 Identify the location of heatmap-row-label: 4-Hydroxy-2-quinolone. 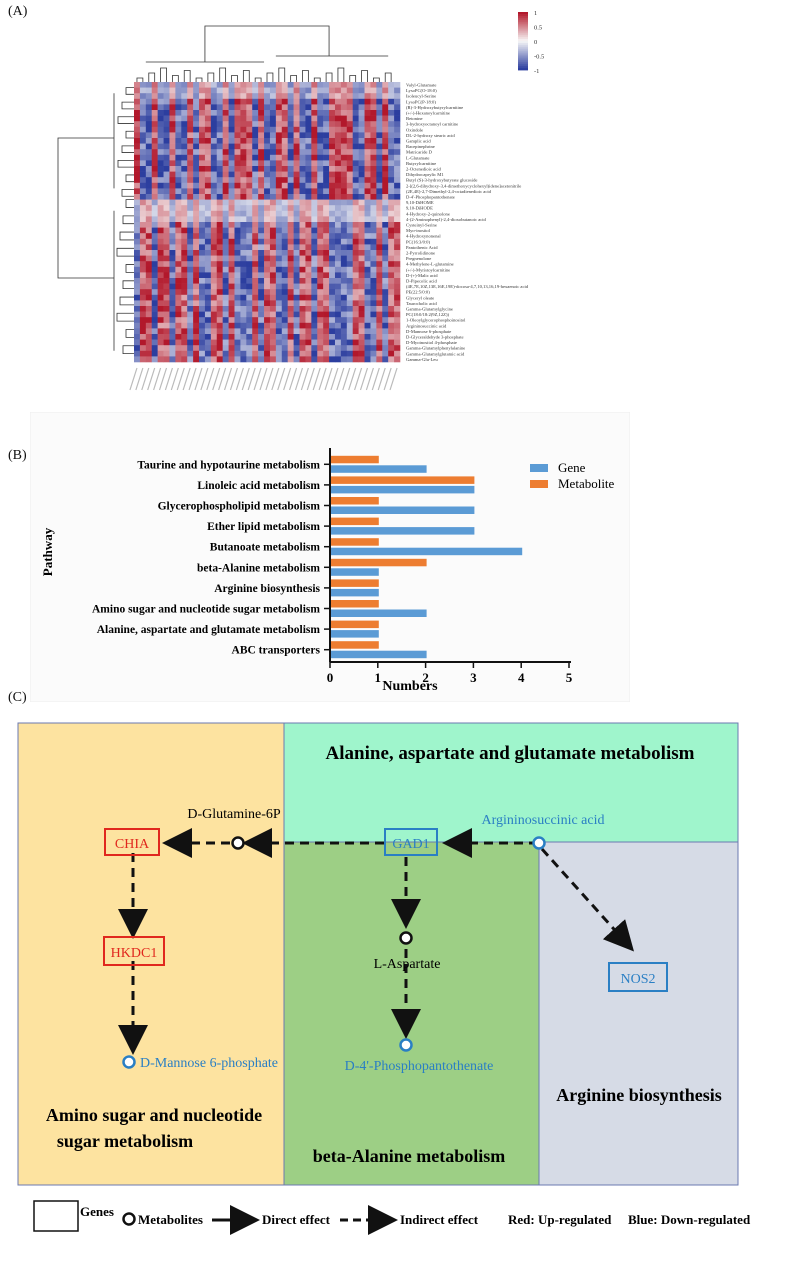
(428, 213).